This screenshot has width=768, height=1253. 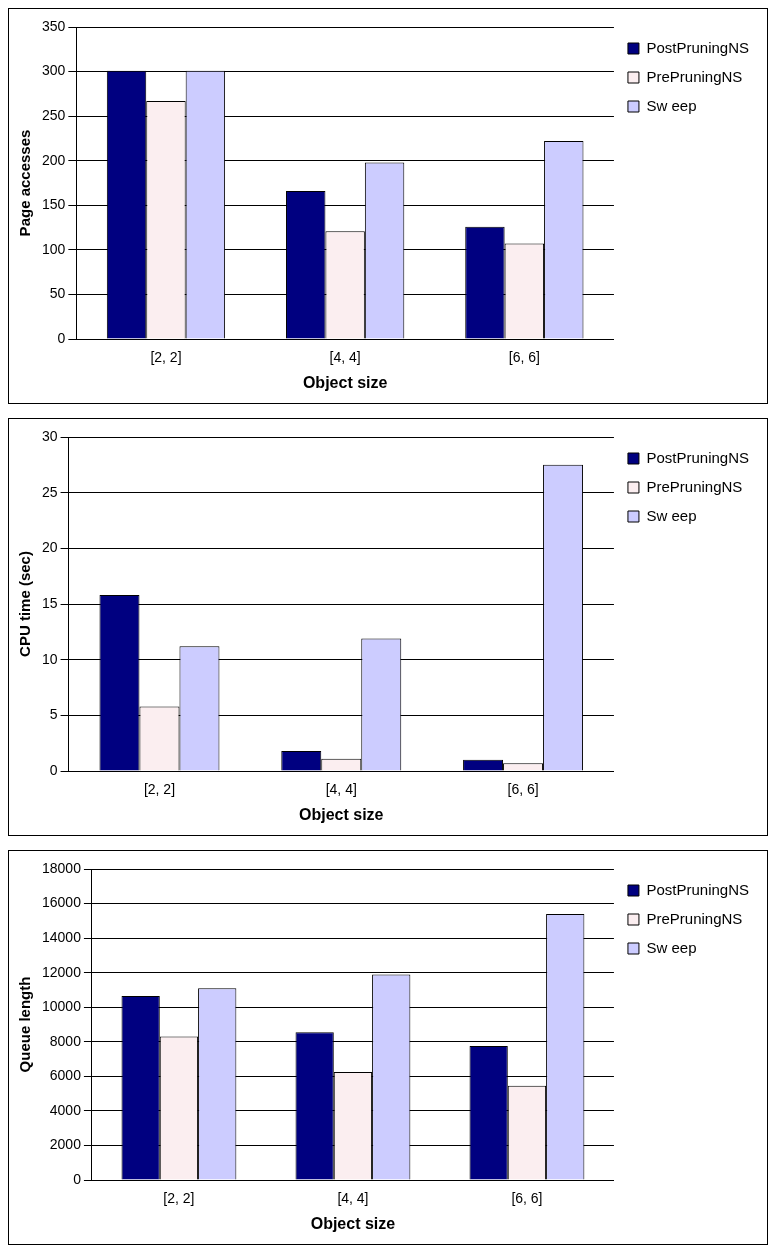 What do you see at coordinates (61, 867) in the screenshot?
I see `y-tick-label: 18000` at bounding box center [61, 867].